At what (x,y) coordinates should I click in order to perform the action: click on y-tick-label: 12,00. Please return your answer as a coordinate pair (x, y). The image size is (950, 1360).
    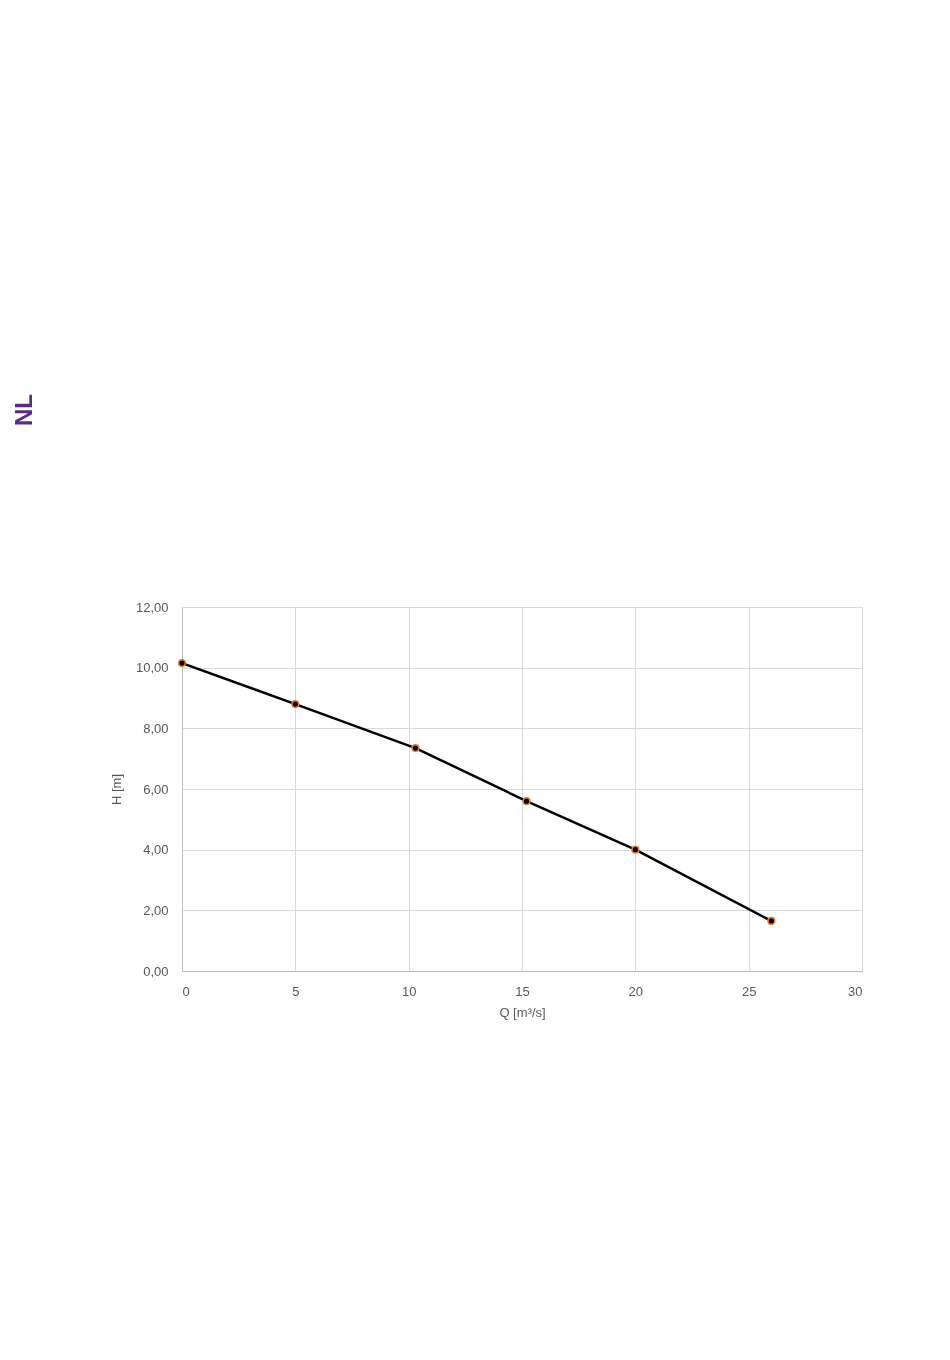
    Looking at the image, I should click on (152, 607).